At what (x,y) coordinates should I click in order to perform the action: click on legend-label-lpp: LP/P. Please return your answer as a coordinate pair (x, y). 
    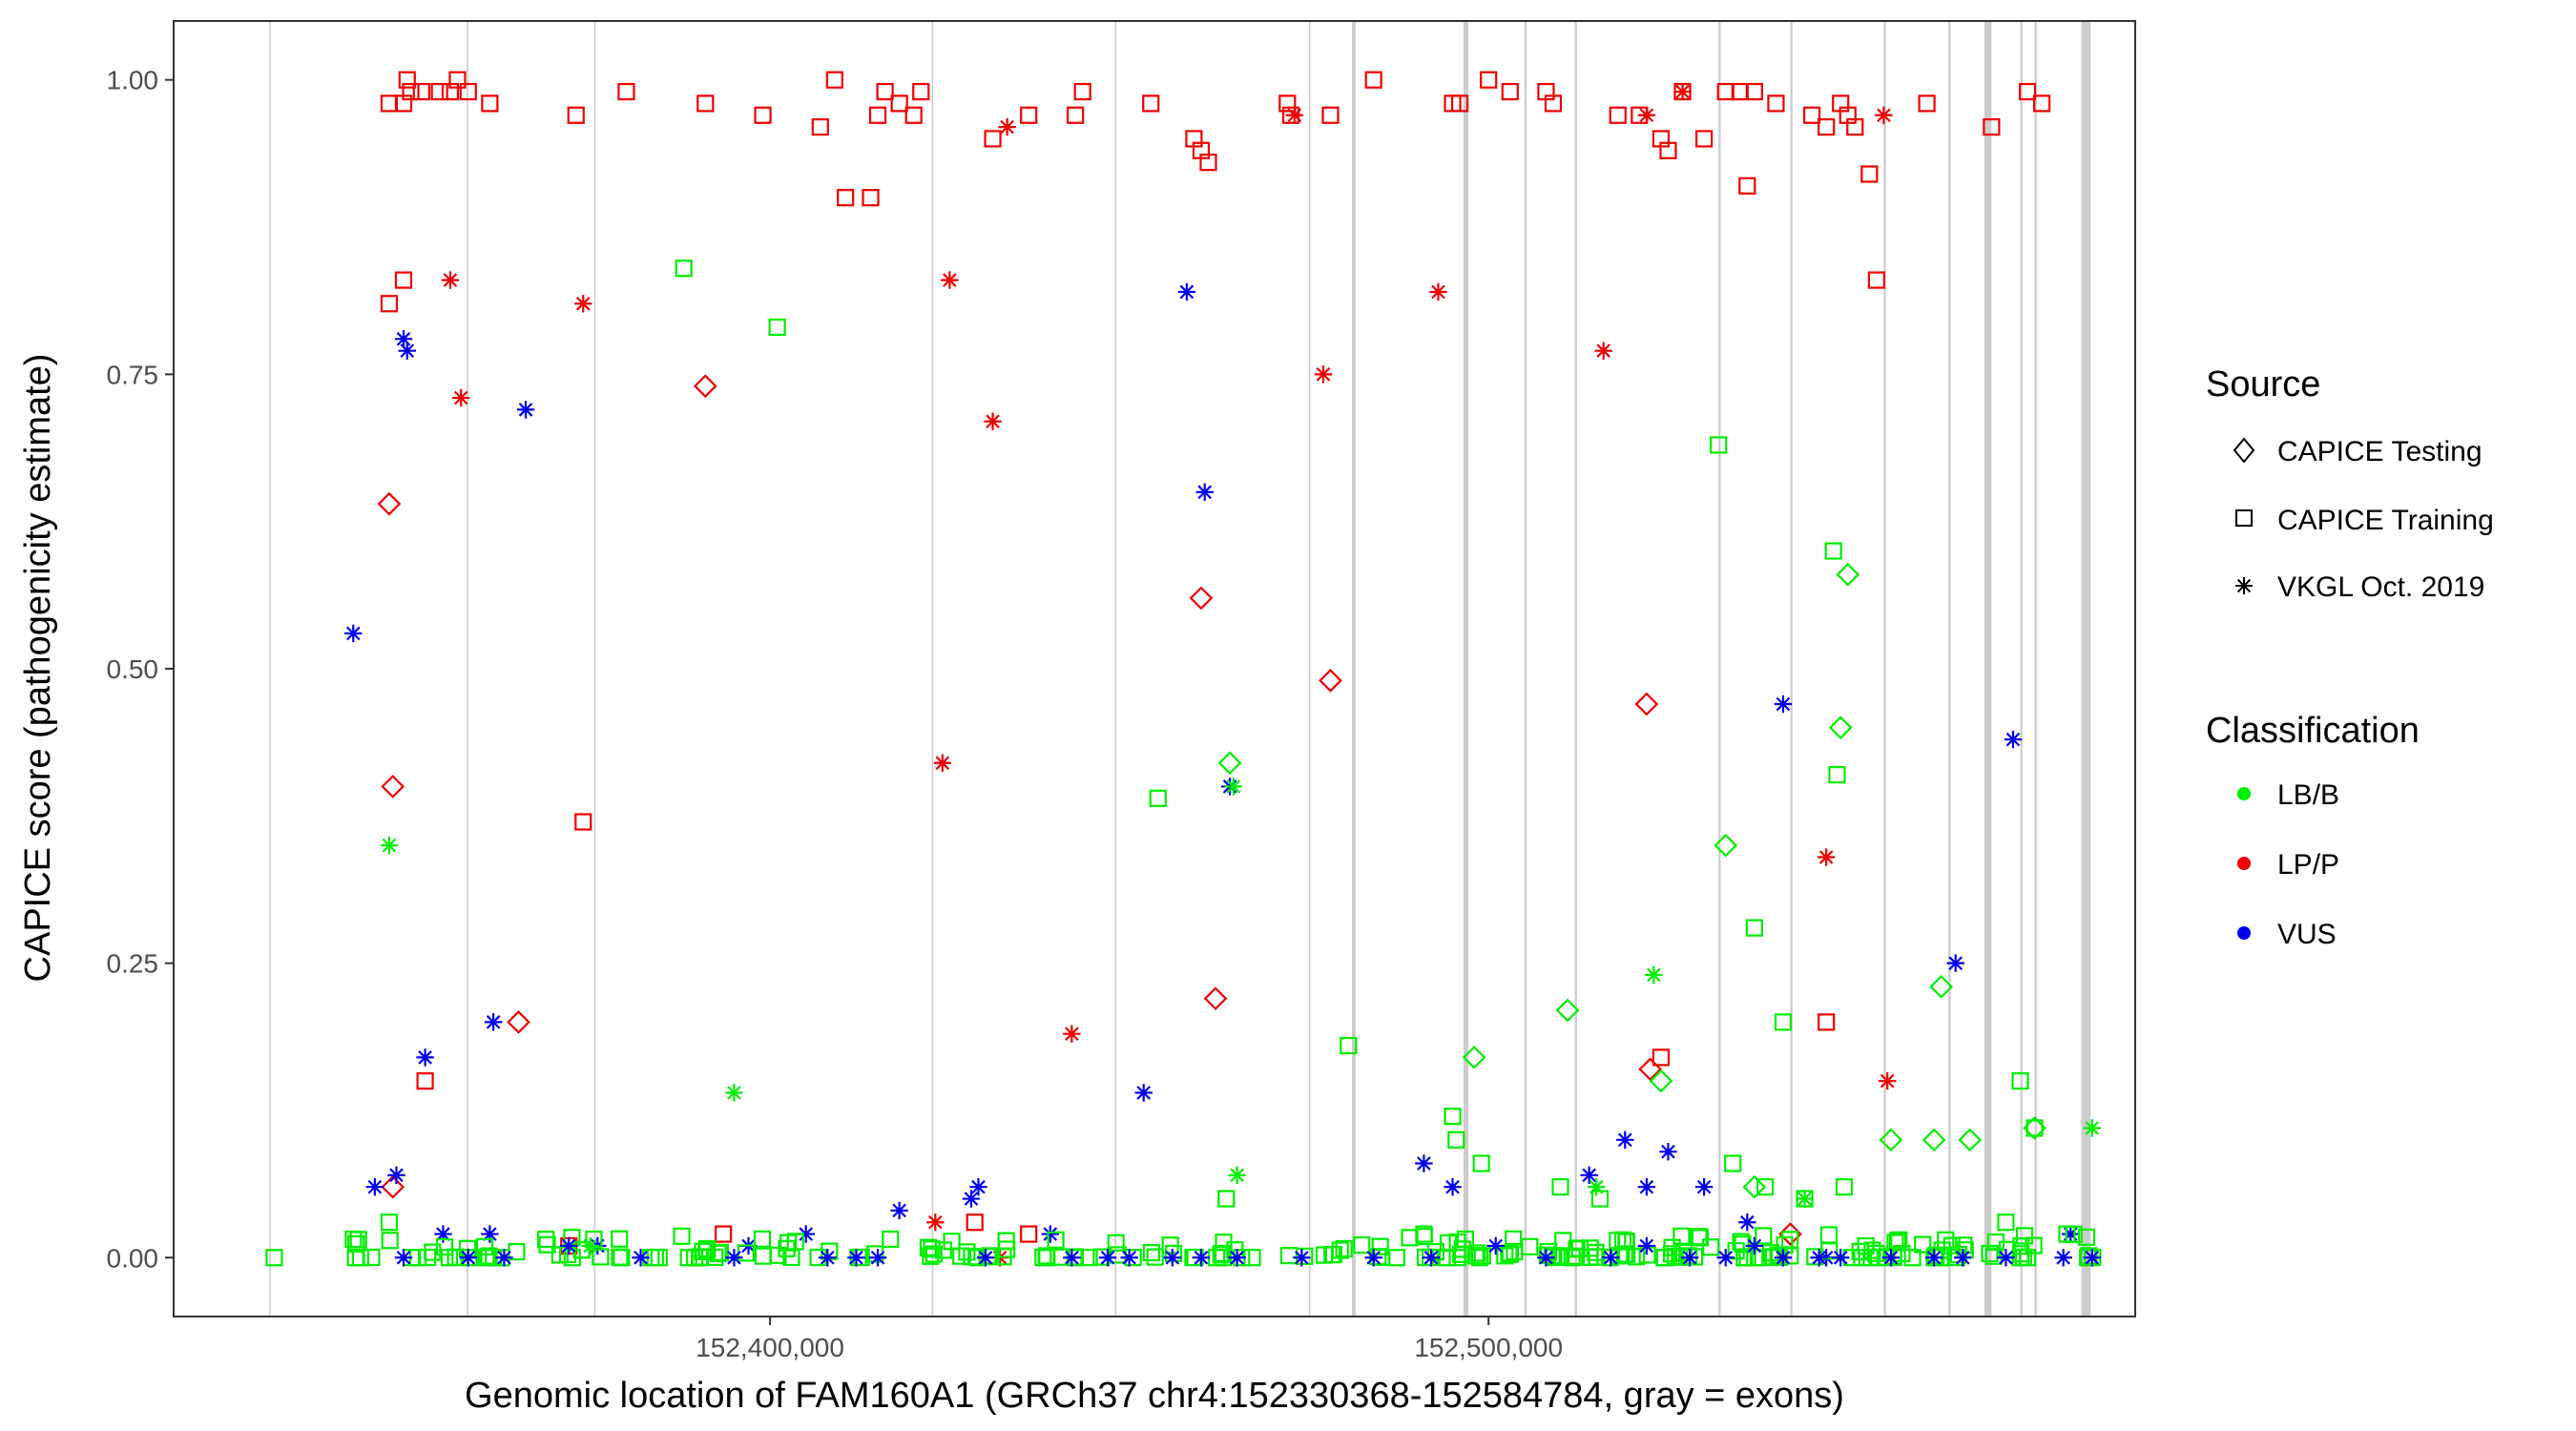
    Looking at the image, I should click on (2308, 865).